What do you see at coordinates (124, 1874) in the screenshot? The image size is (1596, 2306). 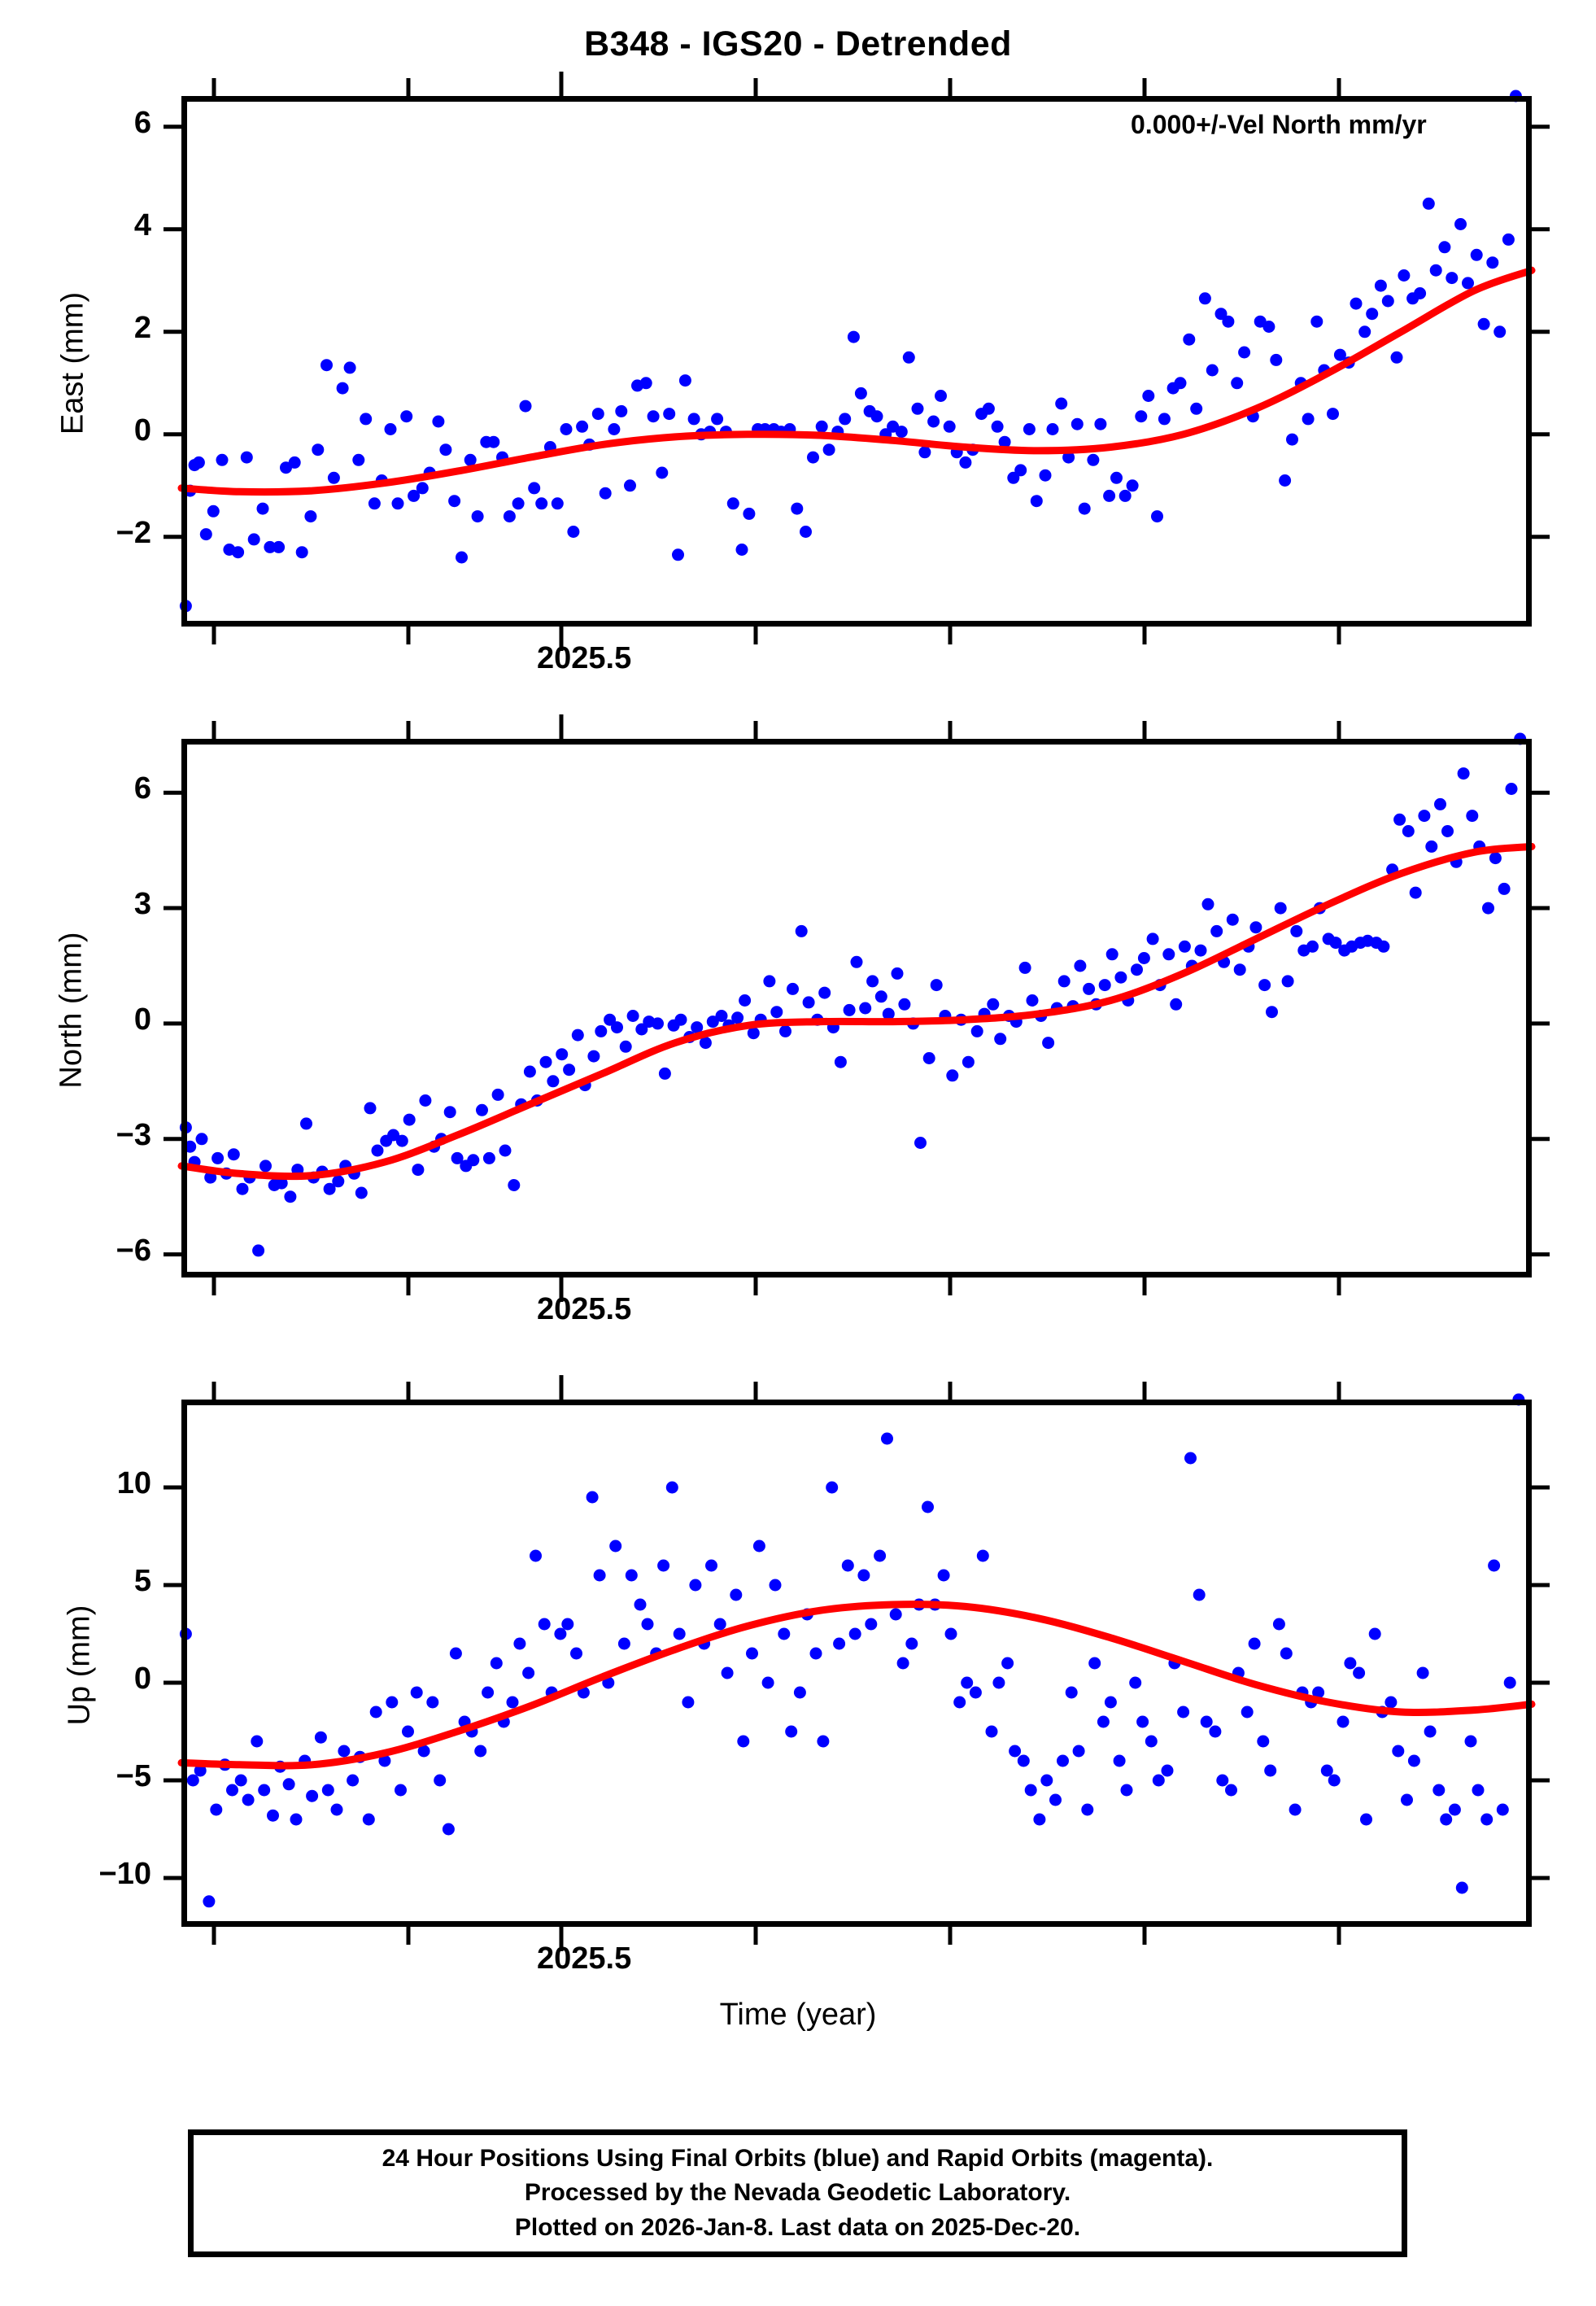 I see `up-y-tick-label: −10` at bounding box center [124, 1874].